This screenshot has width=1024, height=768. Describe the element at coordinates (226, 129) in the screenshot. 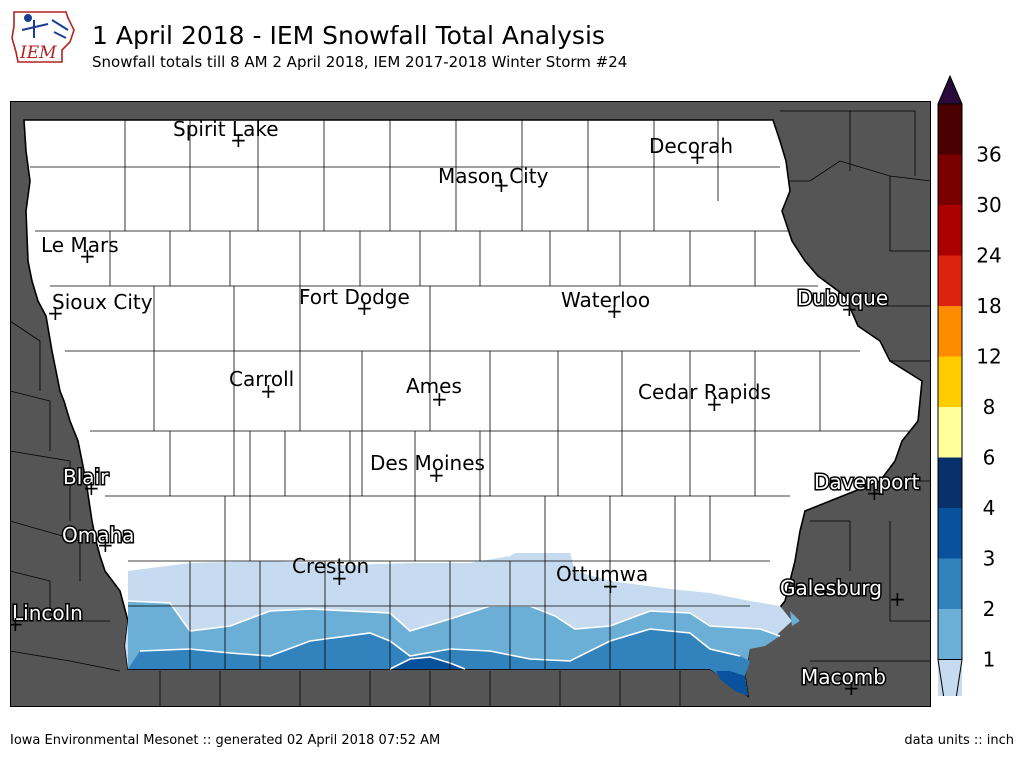

I see `city-label: Spirit Lake` at that location.